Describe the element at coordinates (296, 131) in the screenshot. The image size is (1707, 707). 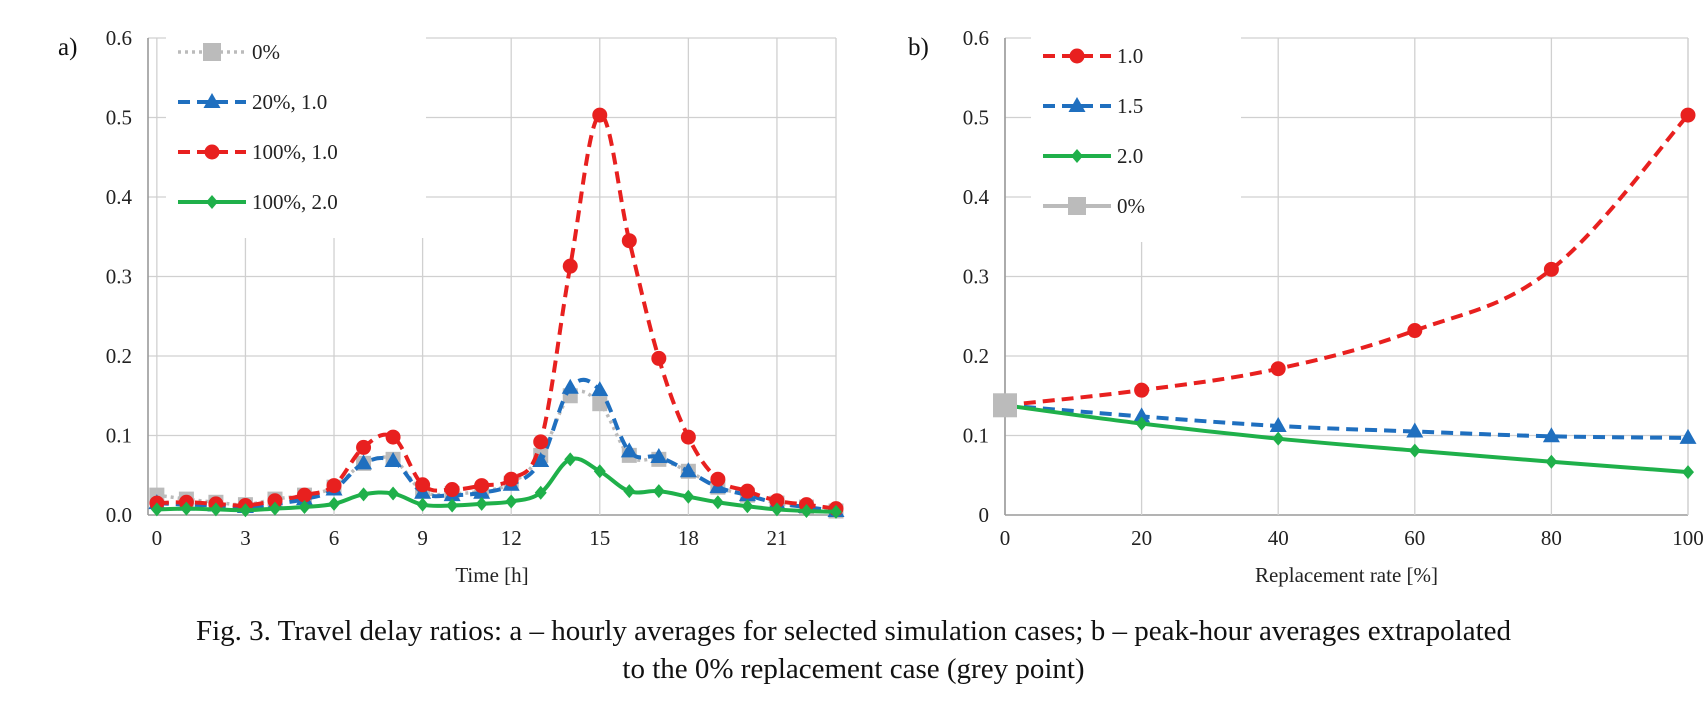
I see `legend: 0% 20%, 1.0 100%, 1.0 100%, 2.0` at that location.